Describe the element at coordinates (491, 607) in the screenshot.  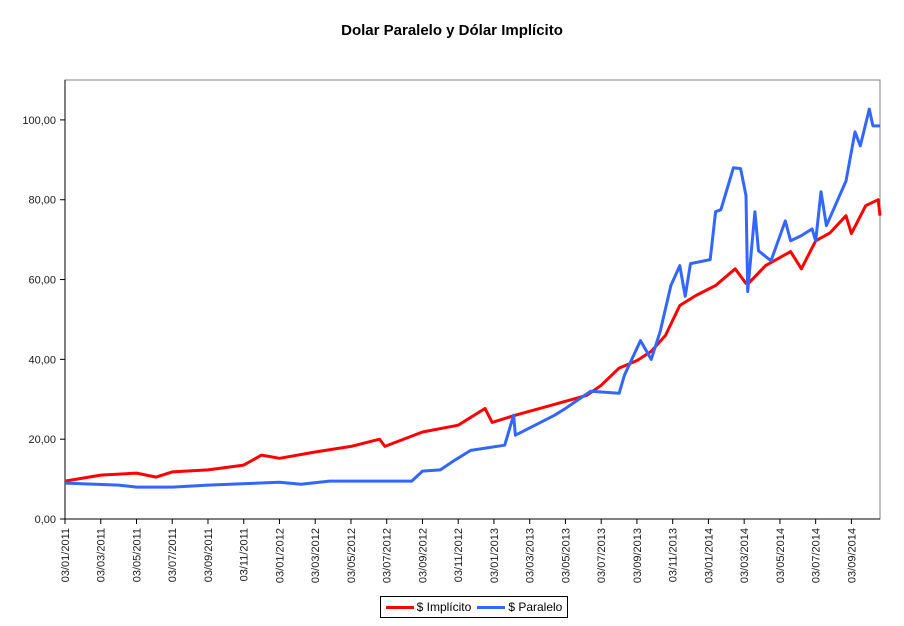
I see `legend-swatch-paralelo` at that location.